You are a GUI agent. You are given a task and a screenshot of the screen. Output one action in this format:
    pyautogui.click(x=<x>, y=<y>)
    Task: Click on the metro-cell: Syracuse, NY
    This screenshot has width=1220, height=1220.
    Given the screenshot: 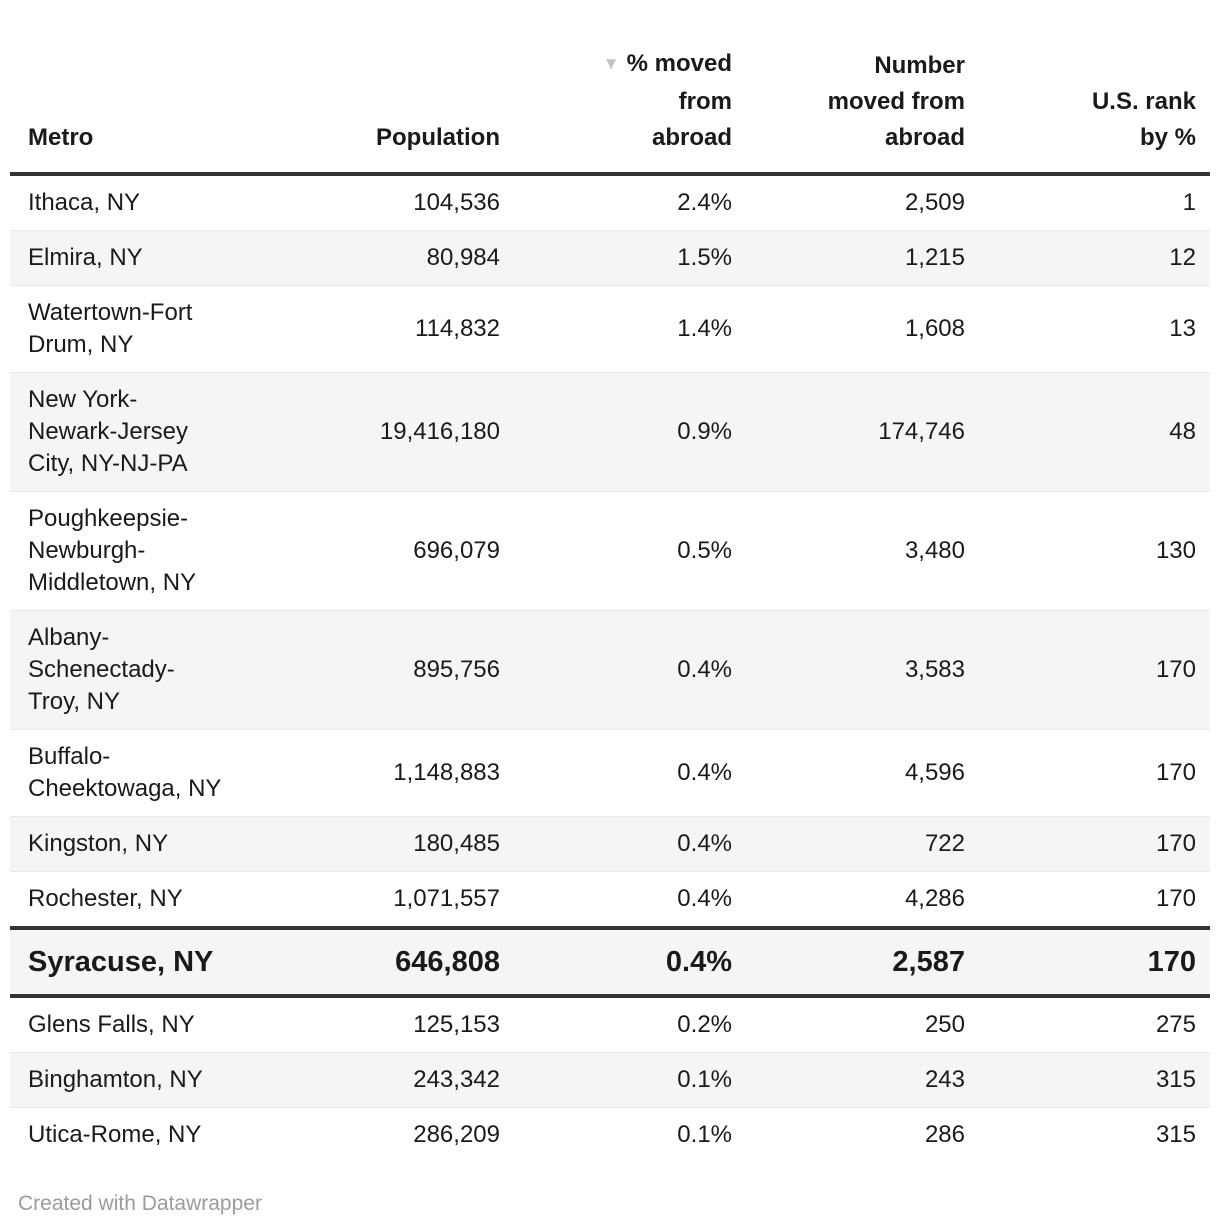 What is the action you would take?
    pyautogui.click(x=157, y=962)
    